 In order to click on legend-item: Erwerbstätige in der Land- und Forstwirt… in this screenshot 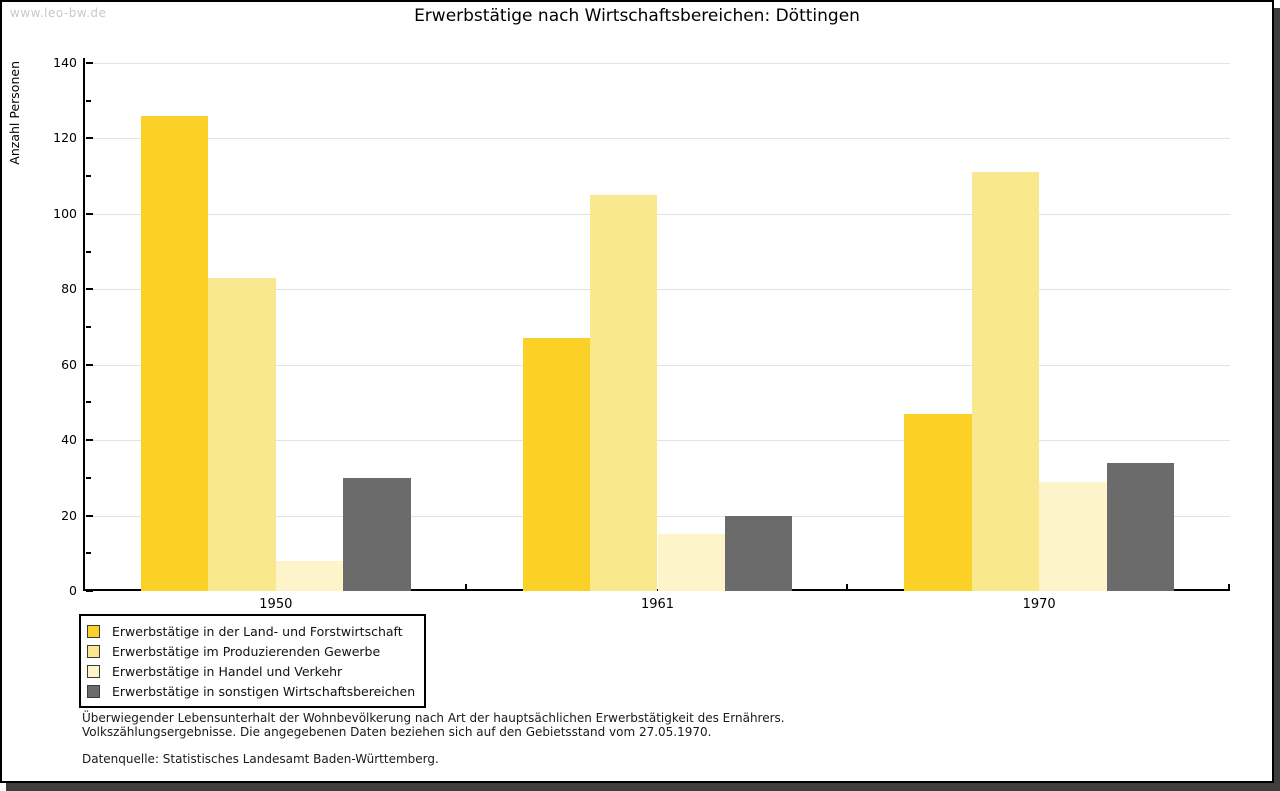, I will do `click(251, 631)`.